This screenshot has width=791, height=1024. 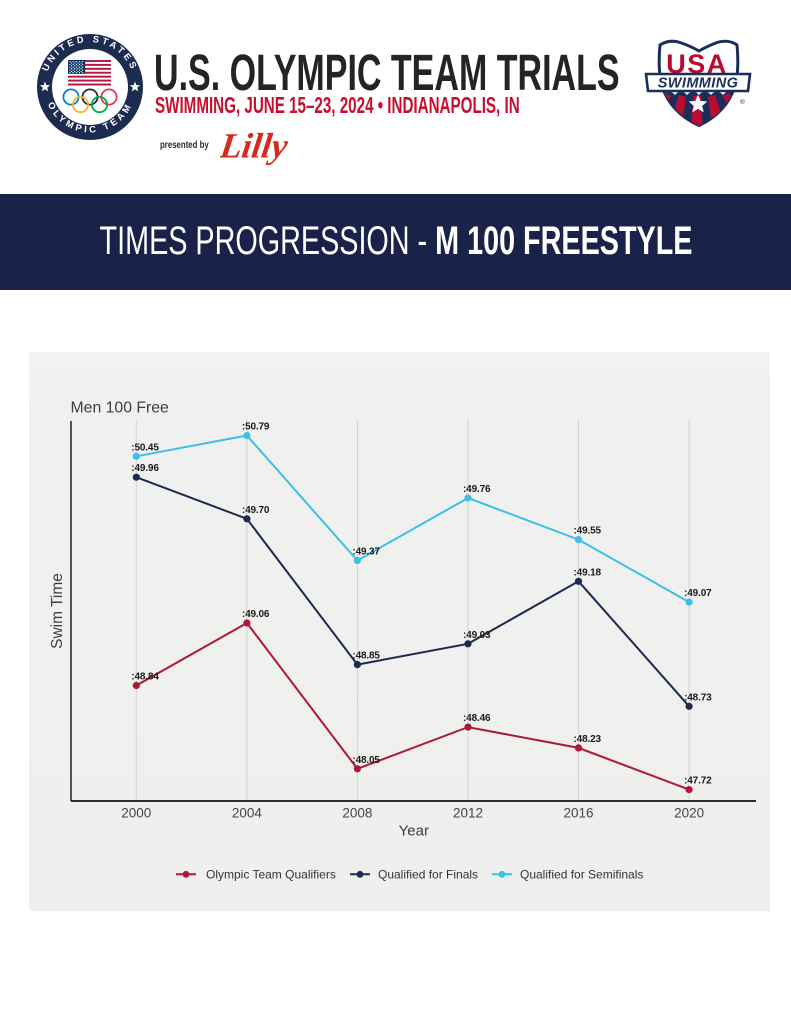 I want to click on svg-text: :48.46, so click(x=477, y=718).